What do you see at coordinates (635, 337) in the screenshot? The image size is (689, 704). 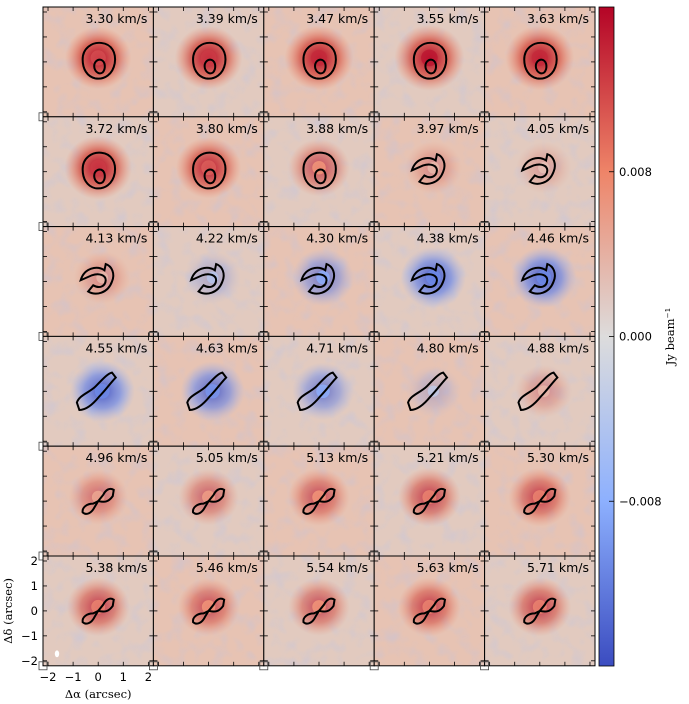 I see `colorbar-tick-label: 0.000` at bounding box center [635, 337].